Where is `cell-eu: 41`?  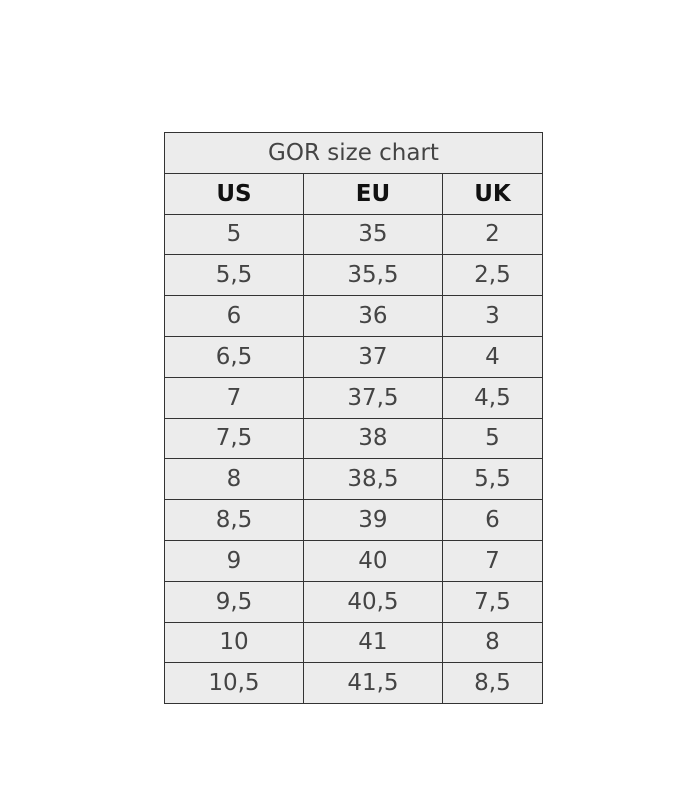 cell-eu: 41 is located at coordinates (372, 642).